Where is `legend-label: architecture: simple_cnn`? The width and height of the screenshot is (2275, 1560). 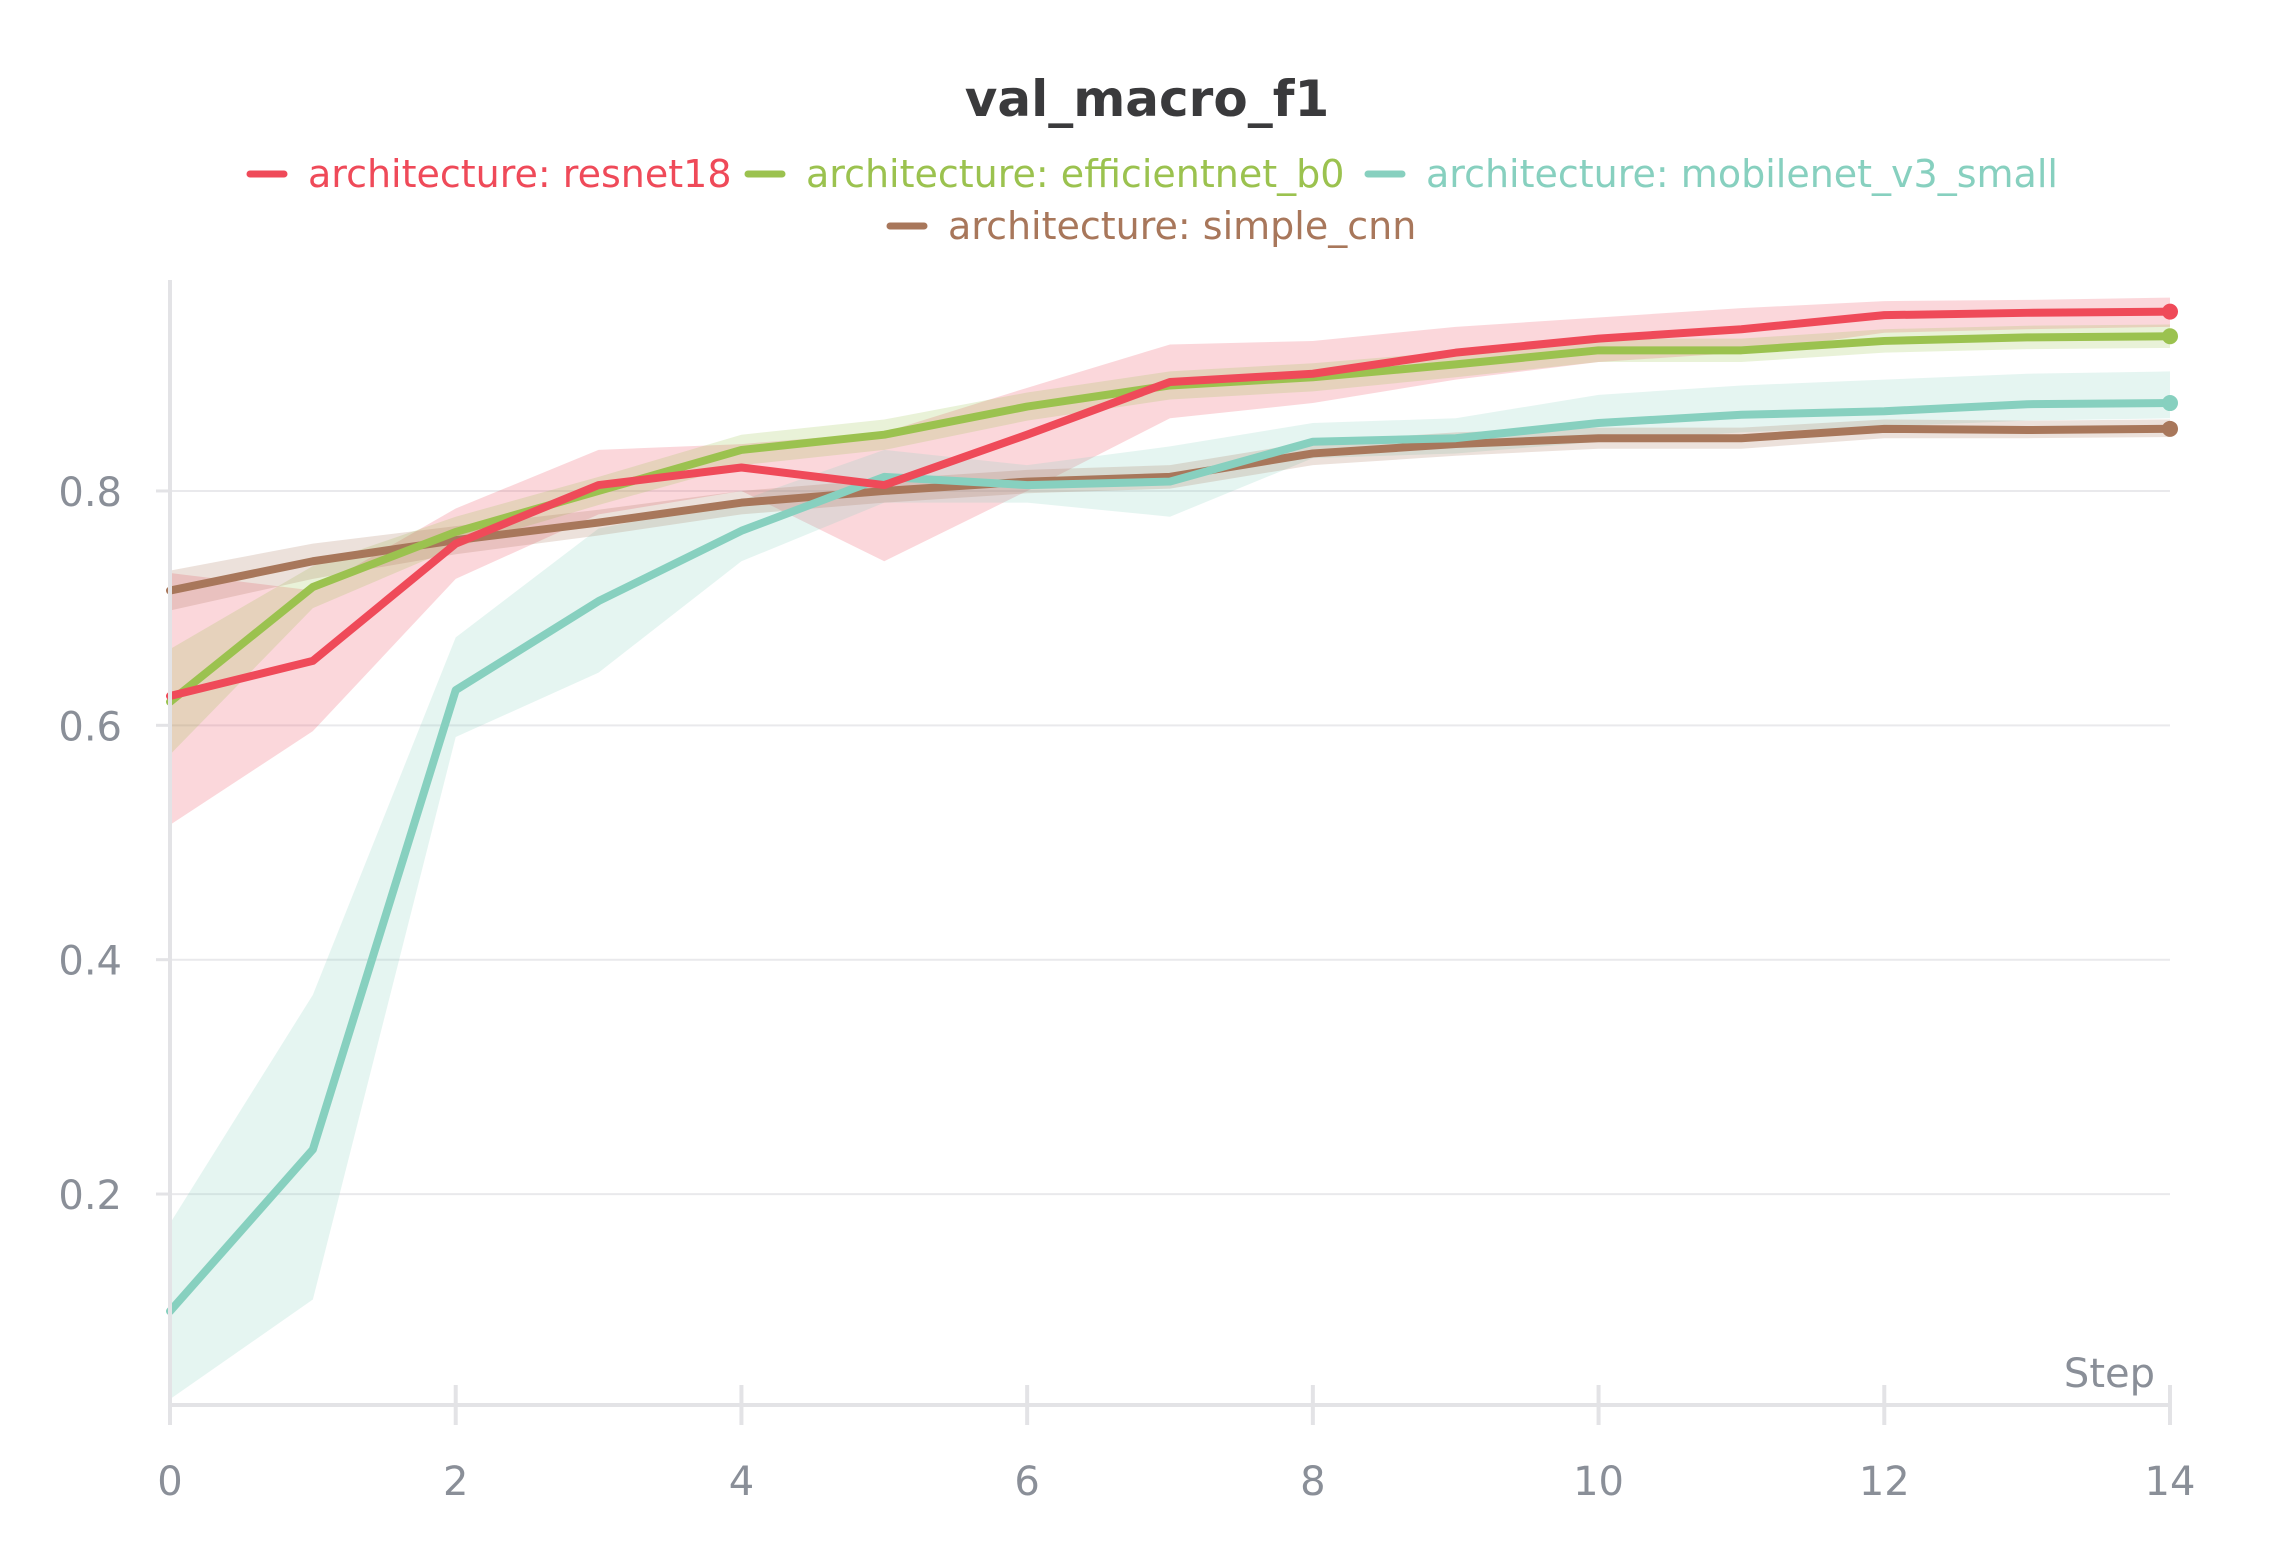
legend-label: architecture: simple_cnn is located at coordinates (1182, 226).